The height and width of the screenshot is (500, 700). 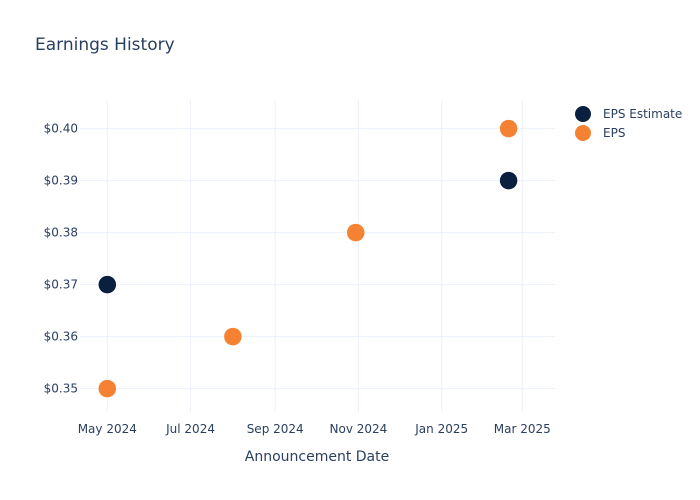 What do you see at coordinates (522, 429) in the screenshot?
I see `x-tick-label: Mar 2025` at bounding box center [522, 429].